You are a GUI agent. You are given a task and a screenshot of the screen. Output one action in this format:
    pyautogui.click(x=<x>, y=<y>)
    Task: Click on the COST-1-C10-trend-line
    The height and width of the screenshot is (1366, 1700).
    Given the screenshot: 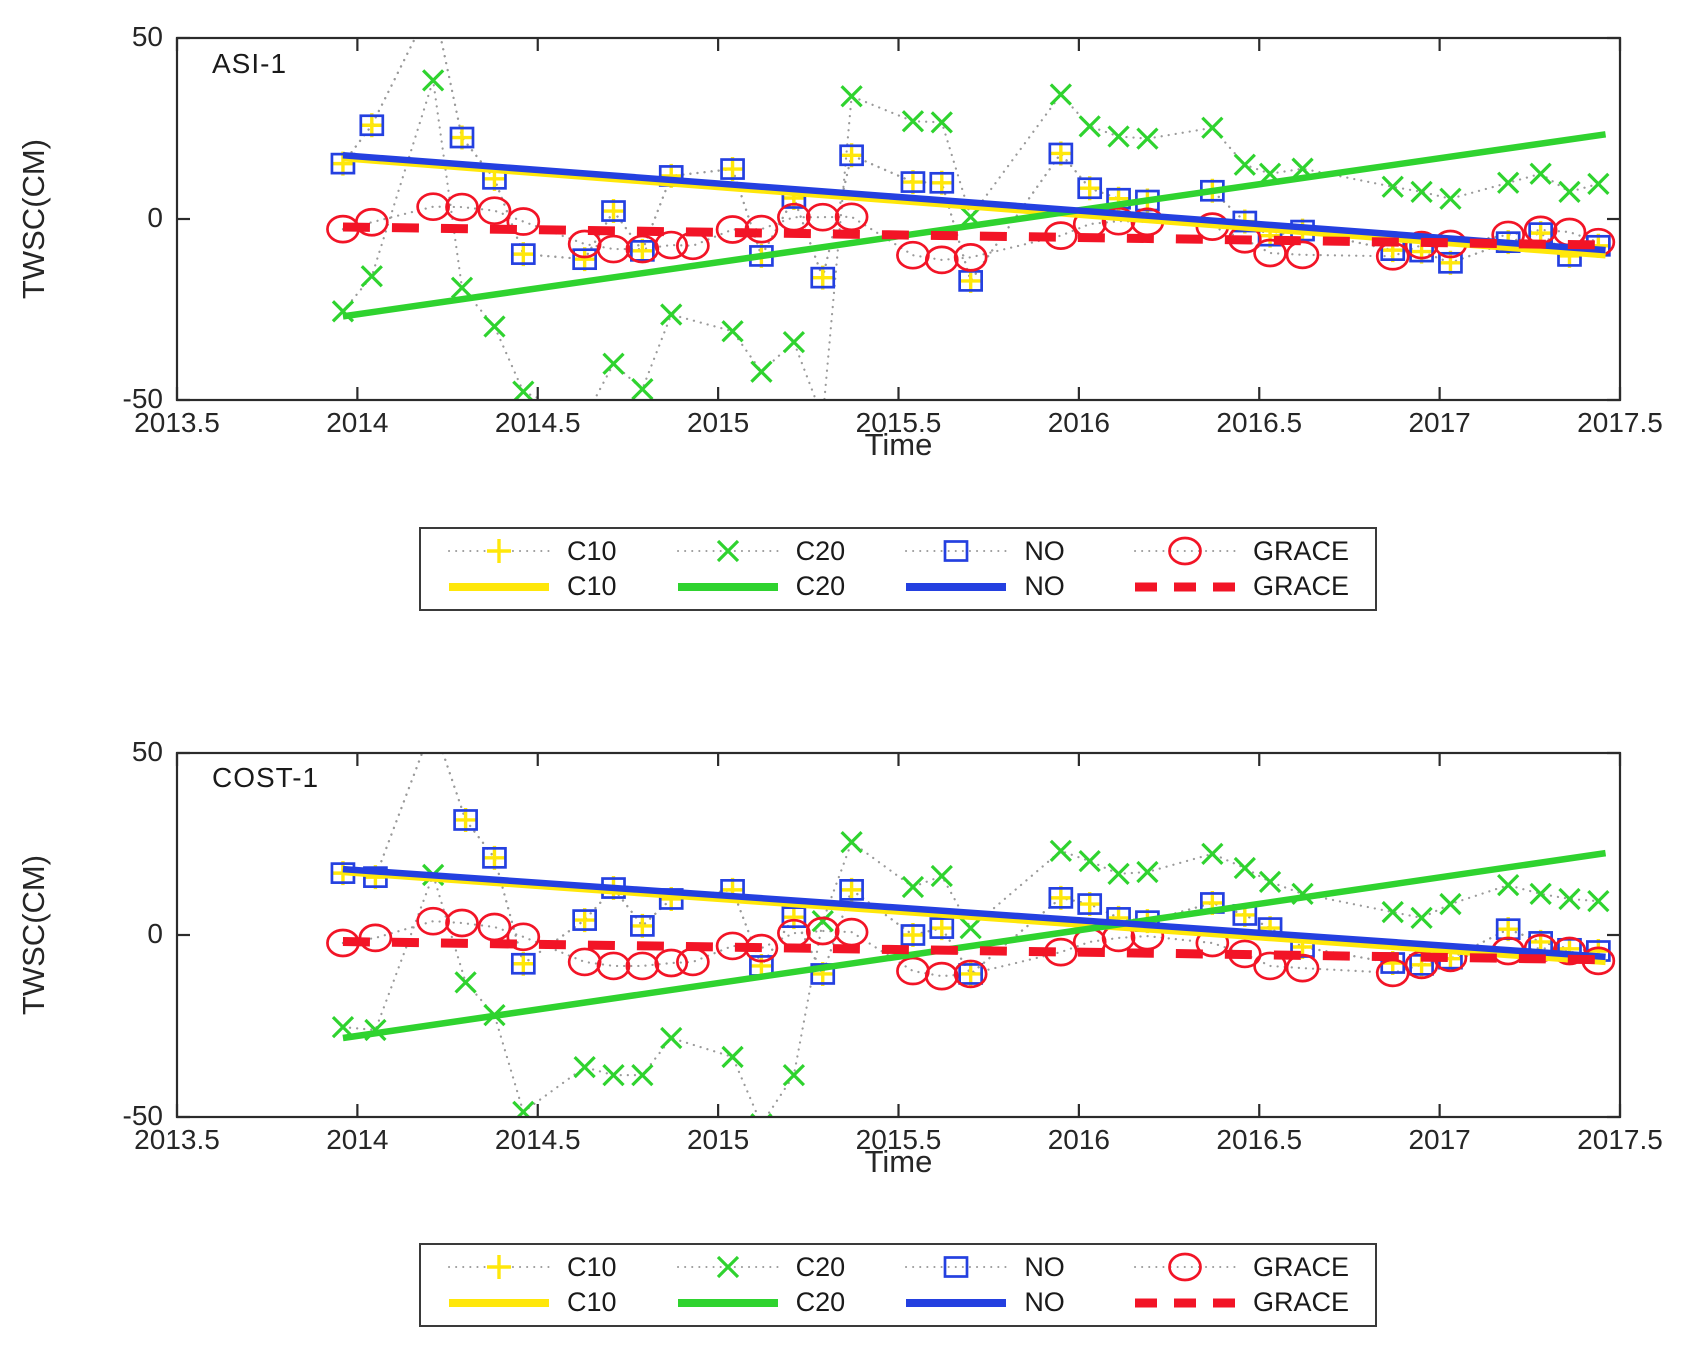 What is the action you would take?
    pyautogui.click(x=974, y=917)
    